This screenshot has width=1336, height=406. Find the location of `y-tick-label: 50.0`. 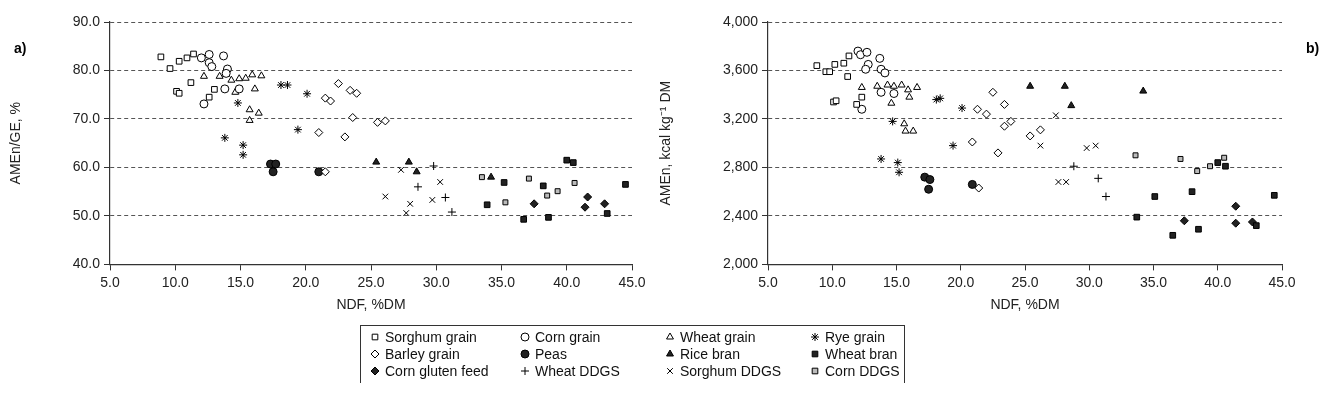

y-tick-label: 50.0 is located at coordinates (86, 214).